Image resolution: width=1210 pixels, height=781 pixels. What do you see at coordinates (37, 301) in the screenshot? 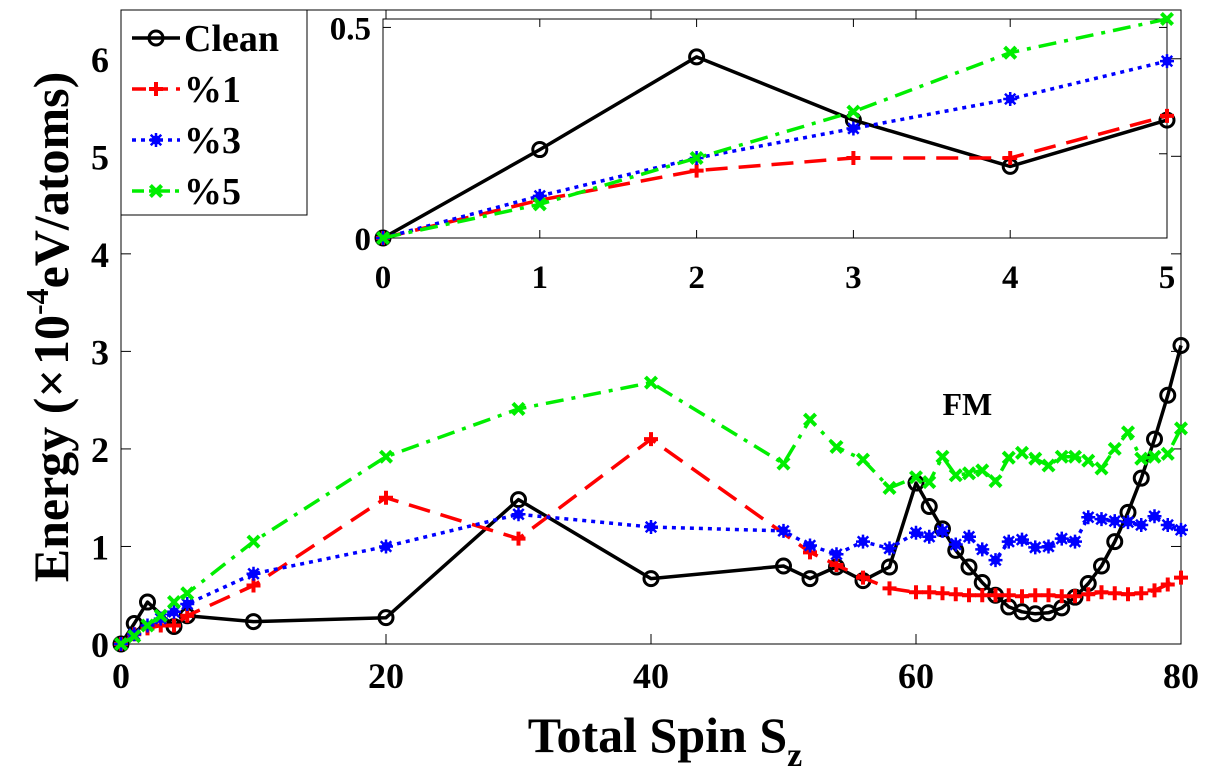
I see `y-axis-title-exponent: -4` at bounding box center [37, 301].